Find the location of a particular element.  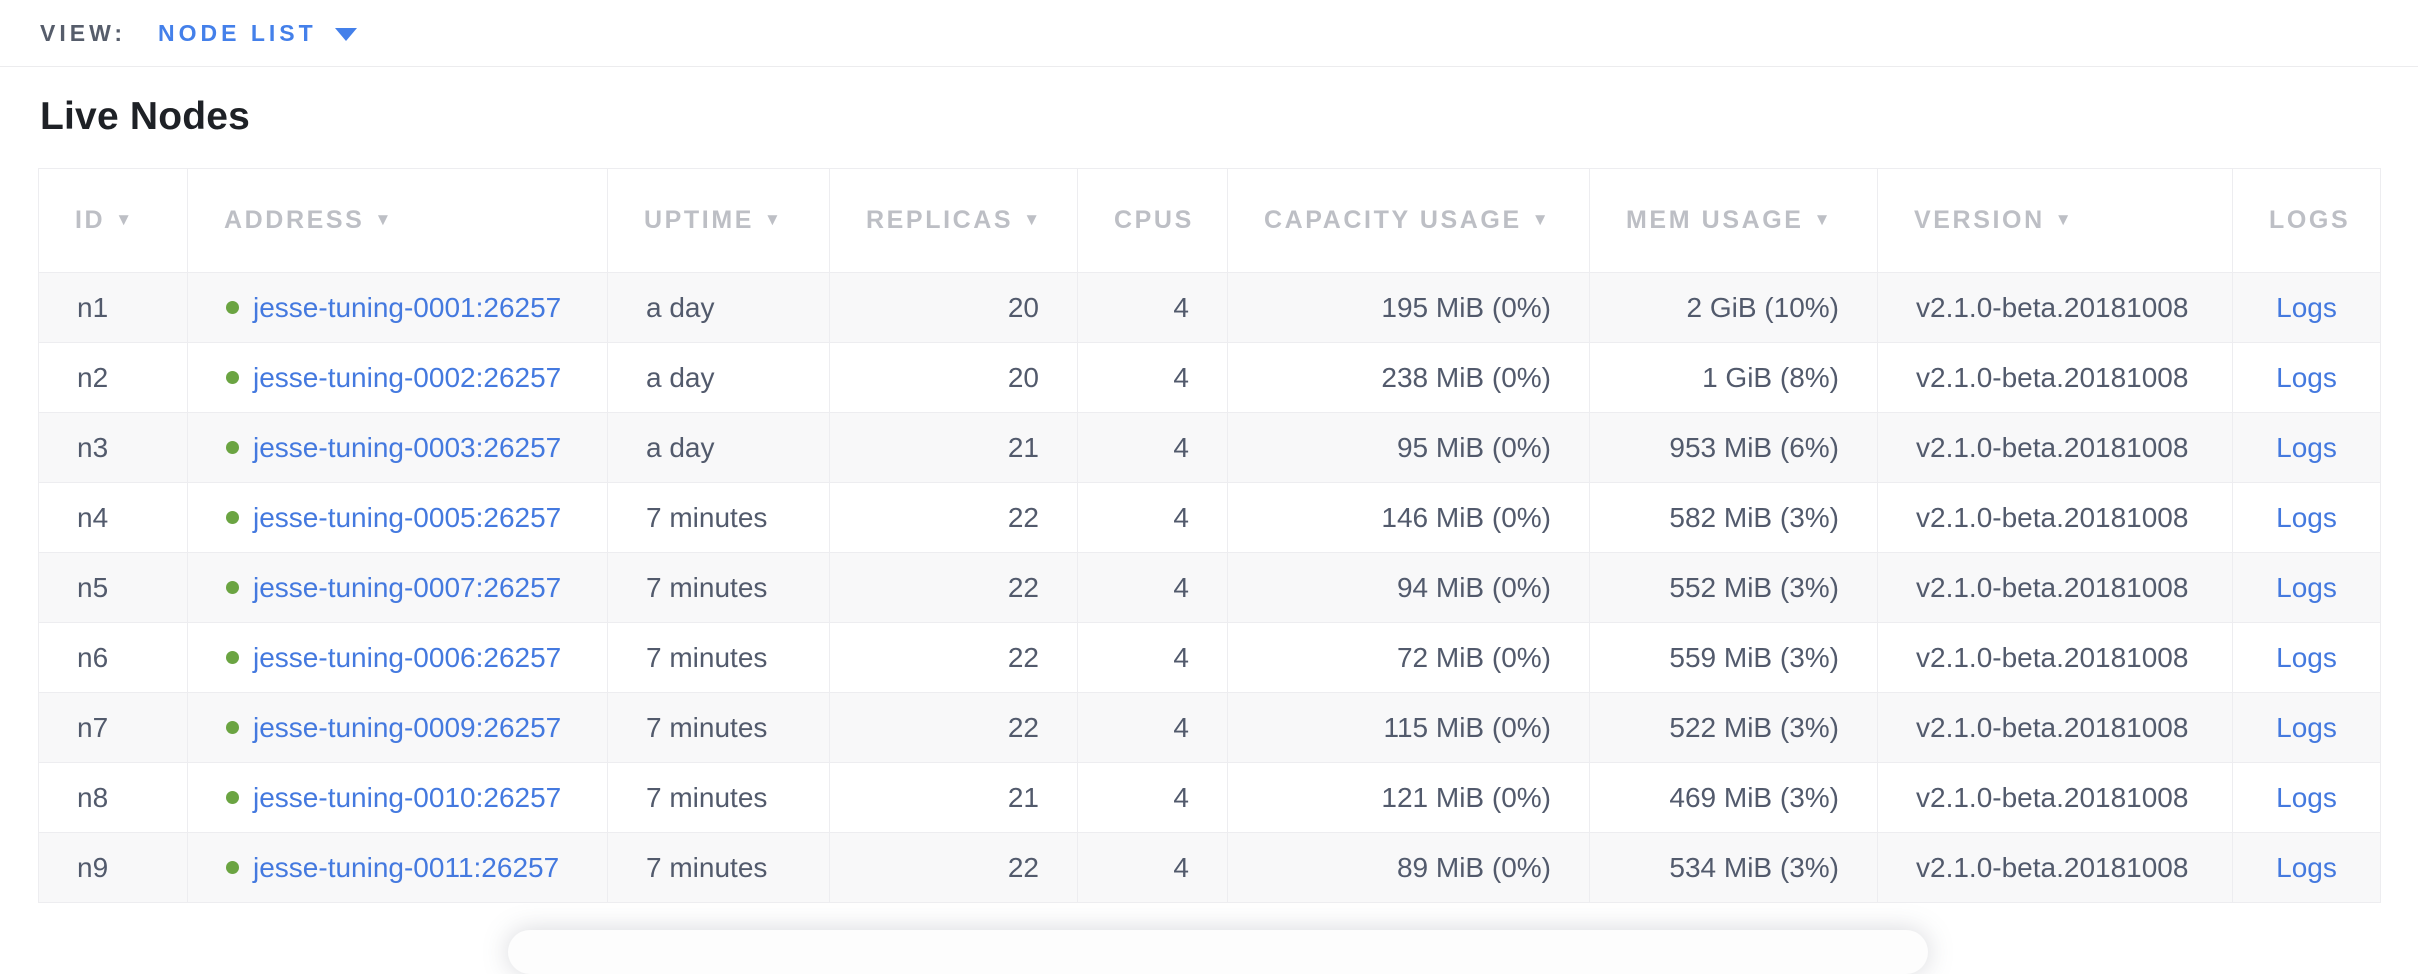

cell-mem: 552 MiB (3%) is located at coordinates (1733, 587).